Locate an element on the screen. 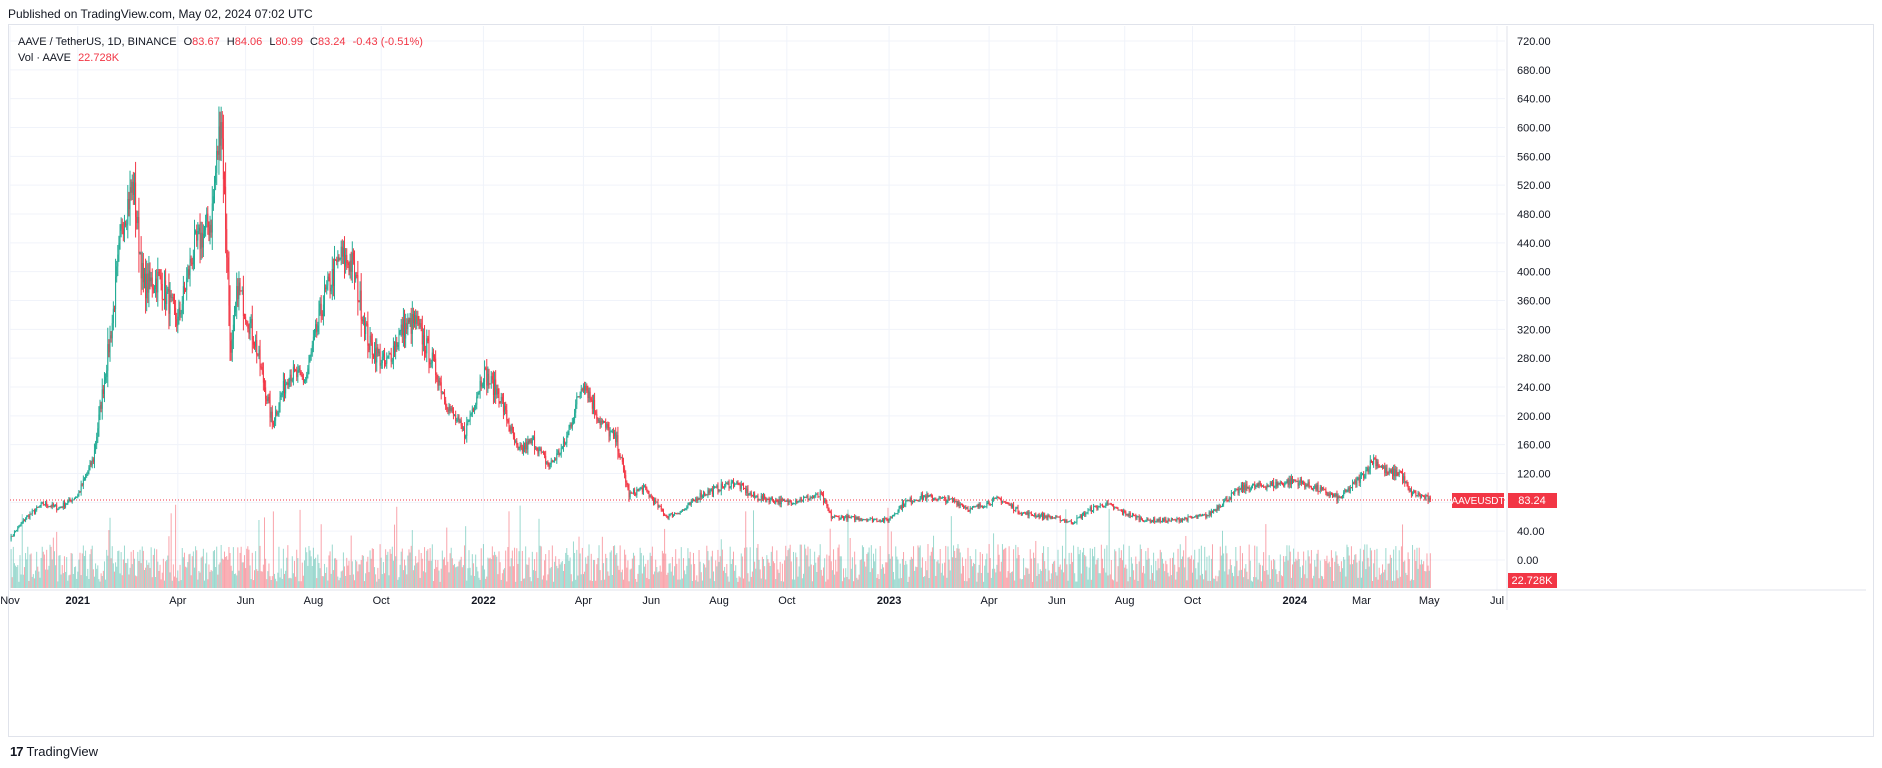 This screenshot has width=1882, height=768. footer-branding: 17 TradingView is located at coordinates (54, 751).